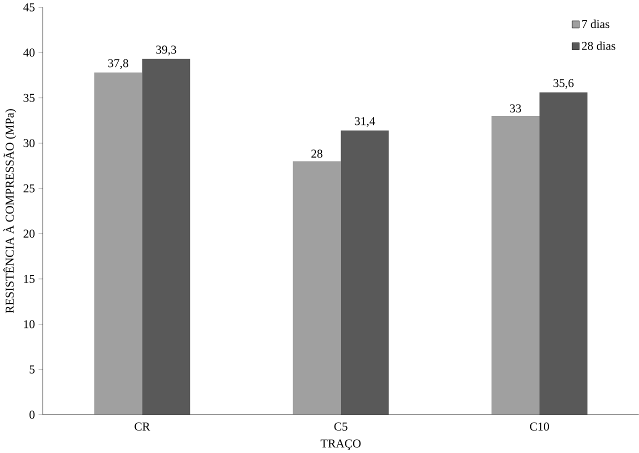  I want to click on data-label: 31,4, so click(365, 121).